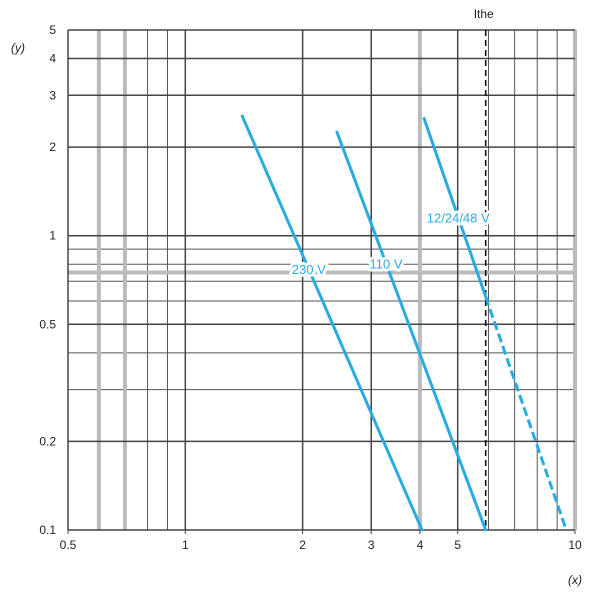  I want to click on y-tick-label: 3, so click(52, 95).